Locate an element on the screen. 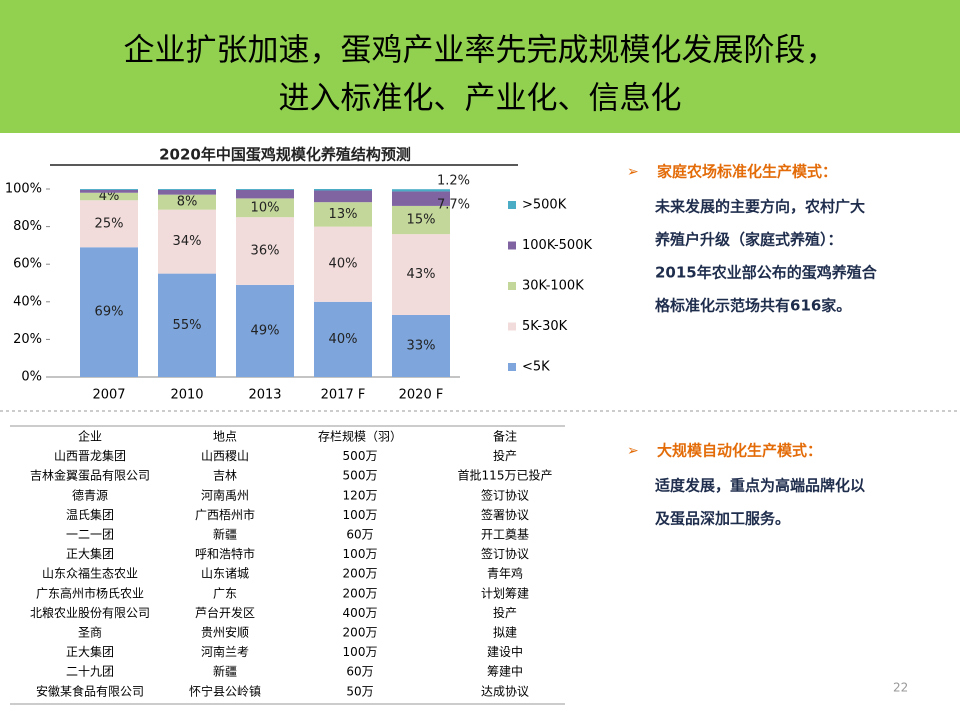 Image resolution: width=960 pixels, height=720 pixels. data-label: 33% is located at coordinates (421, 345).